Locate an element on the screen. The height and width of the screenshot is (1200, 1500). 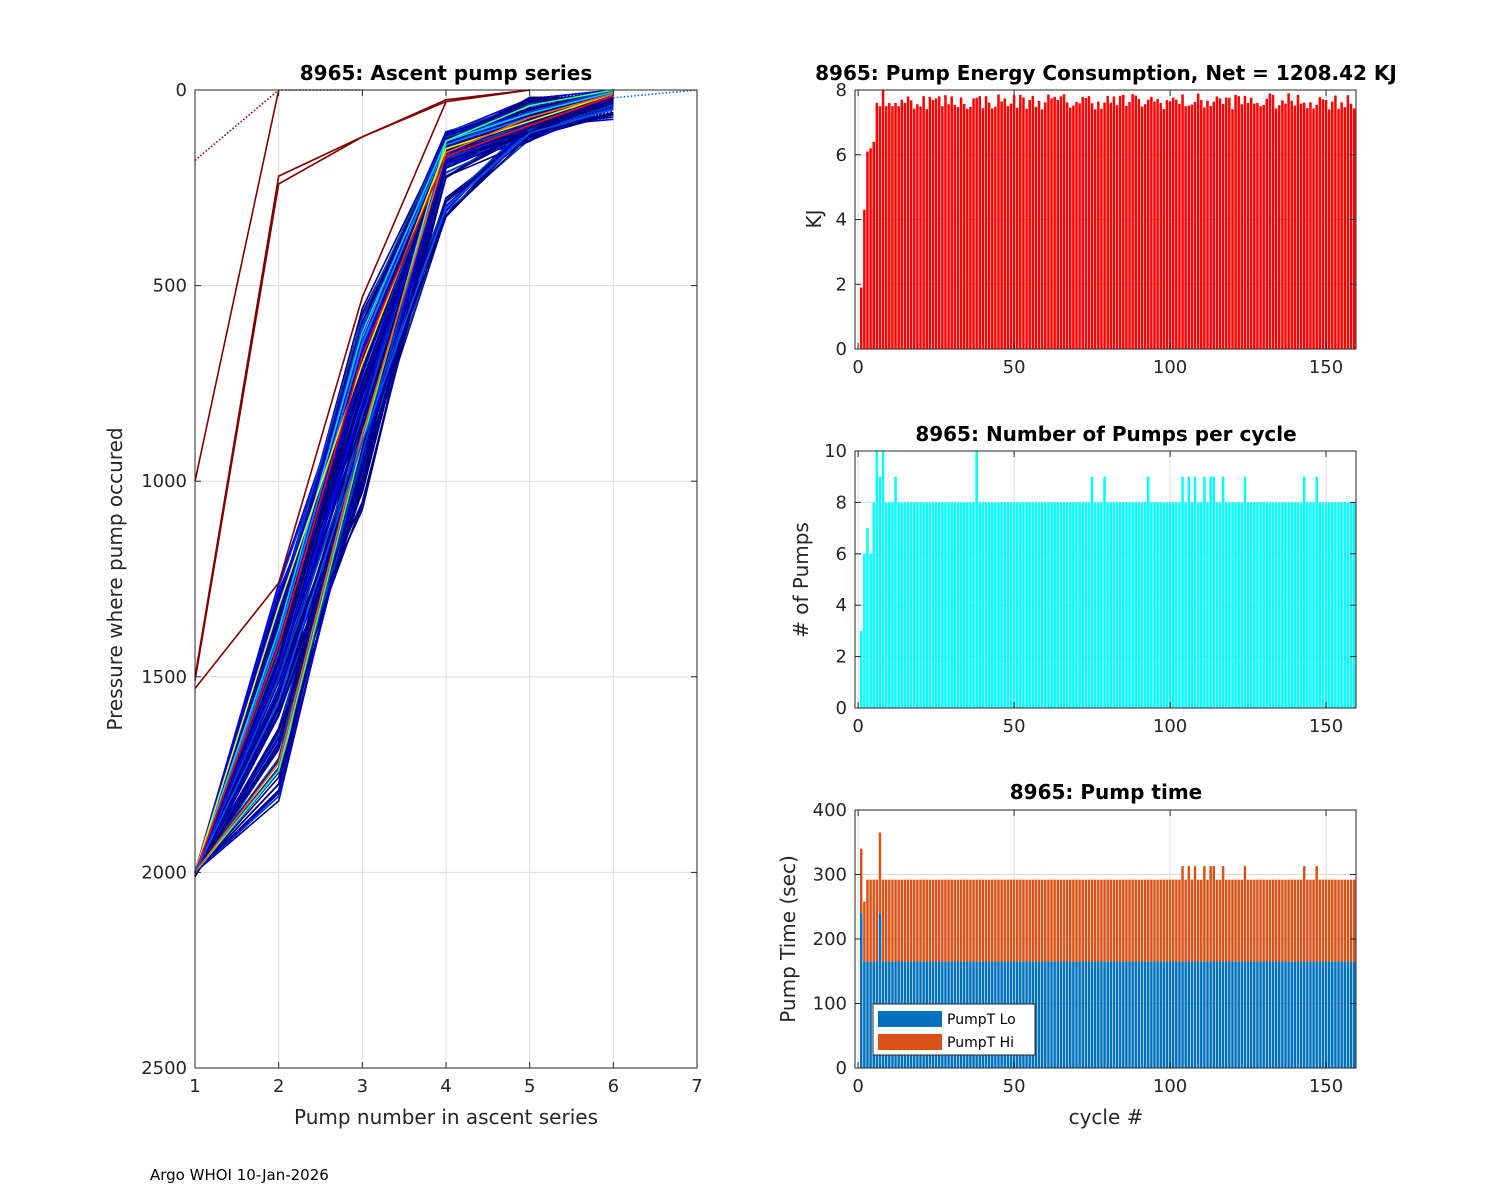
energy-ytick-label: 8 is located at coordinates (841, 90).